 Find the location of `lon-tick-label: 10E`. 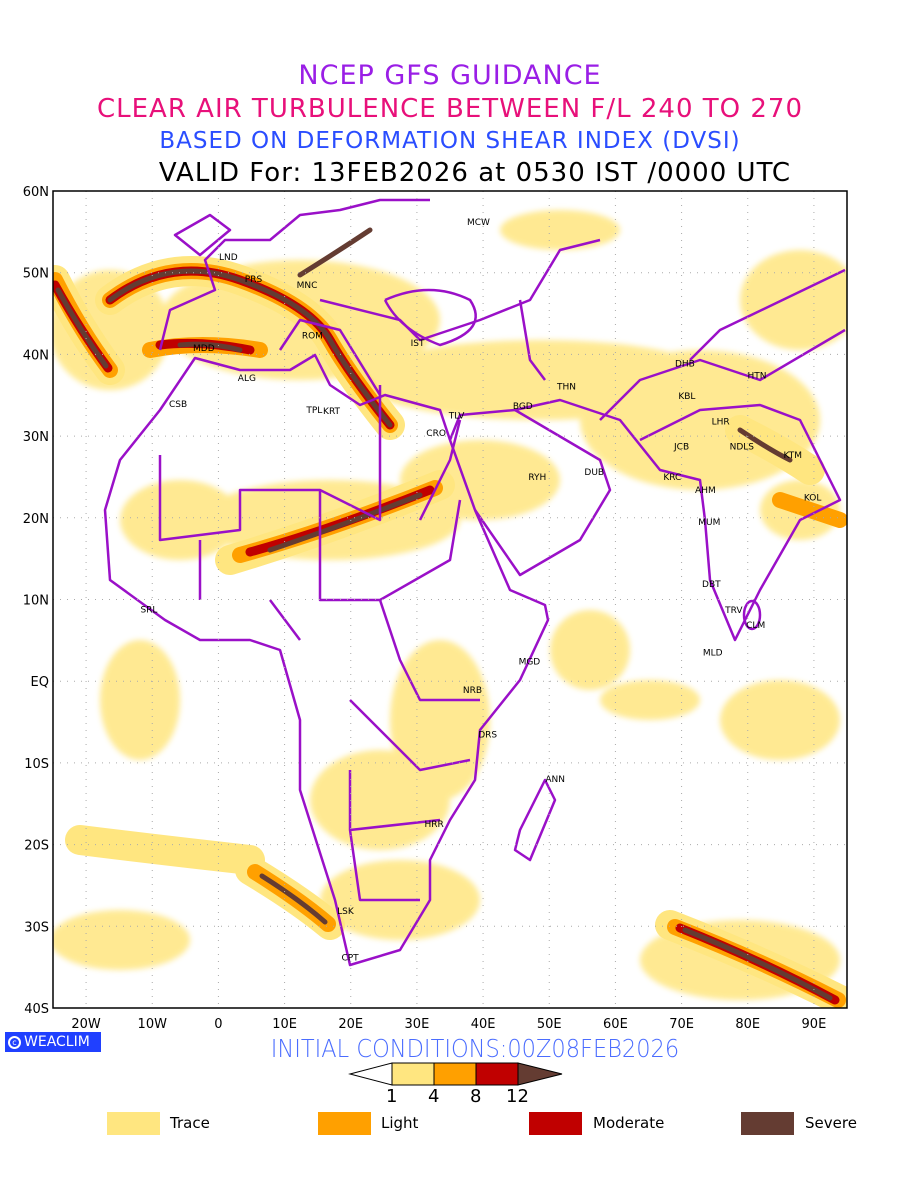

lon-tick-label: 10E is located at coordinates (284, 1024).